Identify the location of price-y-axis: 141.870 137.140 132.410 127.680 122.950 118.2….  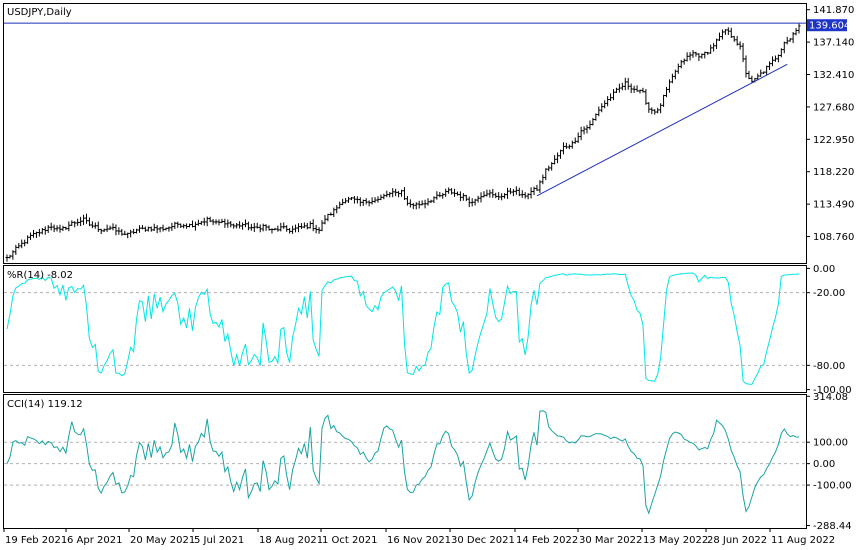
(830, 124).